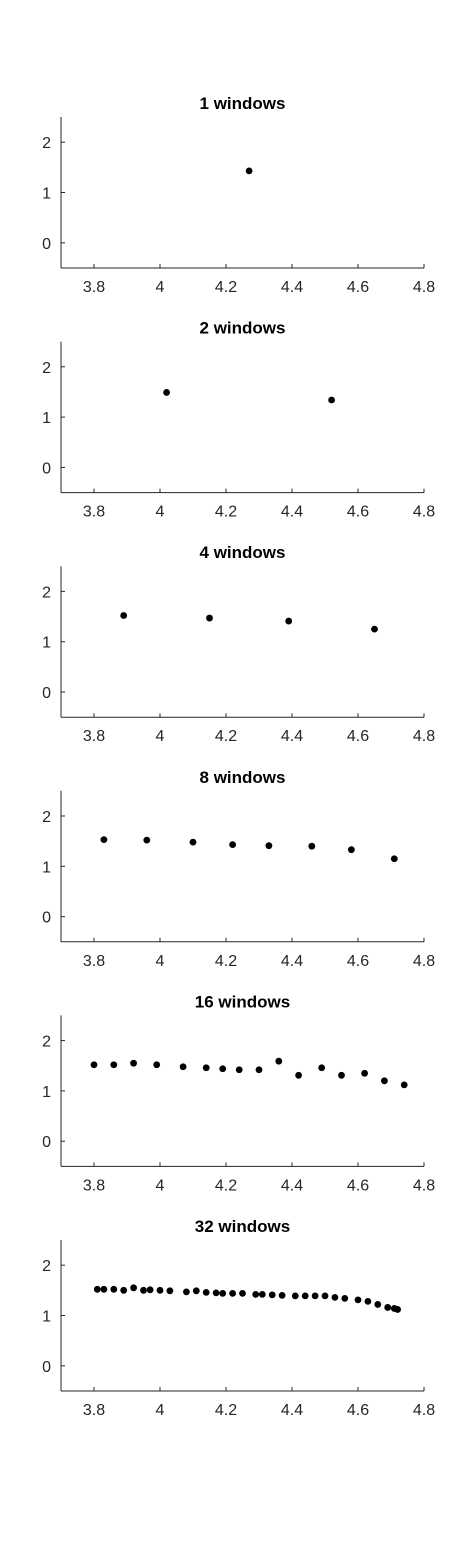 The width and height of the screenshot is (469, 1563). What do you see at coordinates (238, 869) in the screenshot?
I see `chart-panel-4: 8 windows 3.8 4 4.2 4.4 4.6 4.8 0 1 2` at bounding box center [238, 869].